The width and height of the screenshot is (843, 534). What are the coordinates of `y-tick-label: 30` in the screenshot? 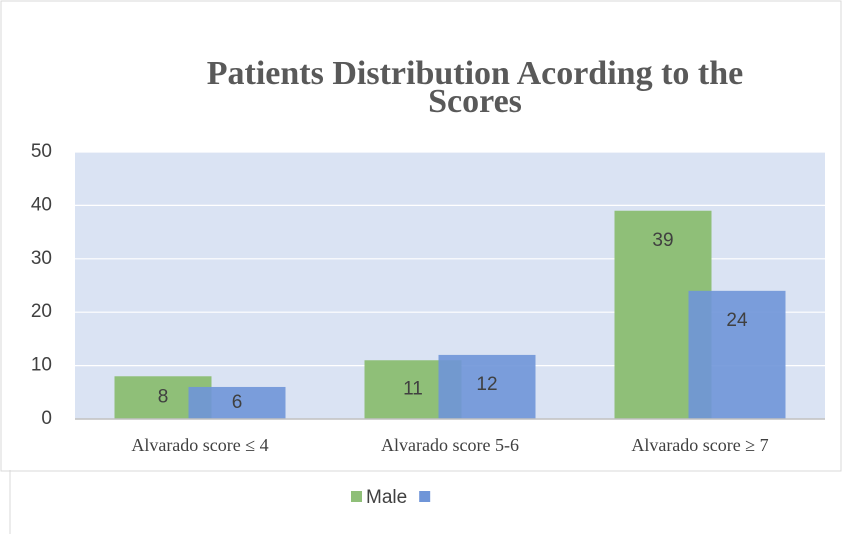 It's located at (41, 258).